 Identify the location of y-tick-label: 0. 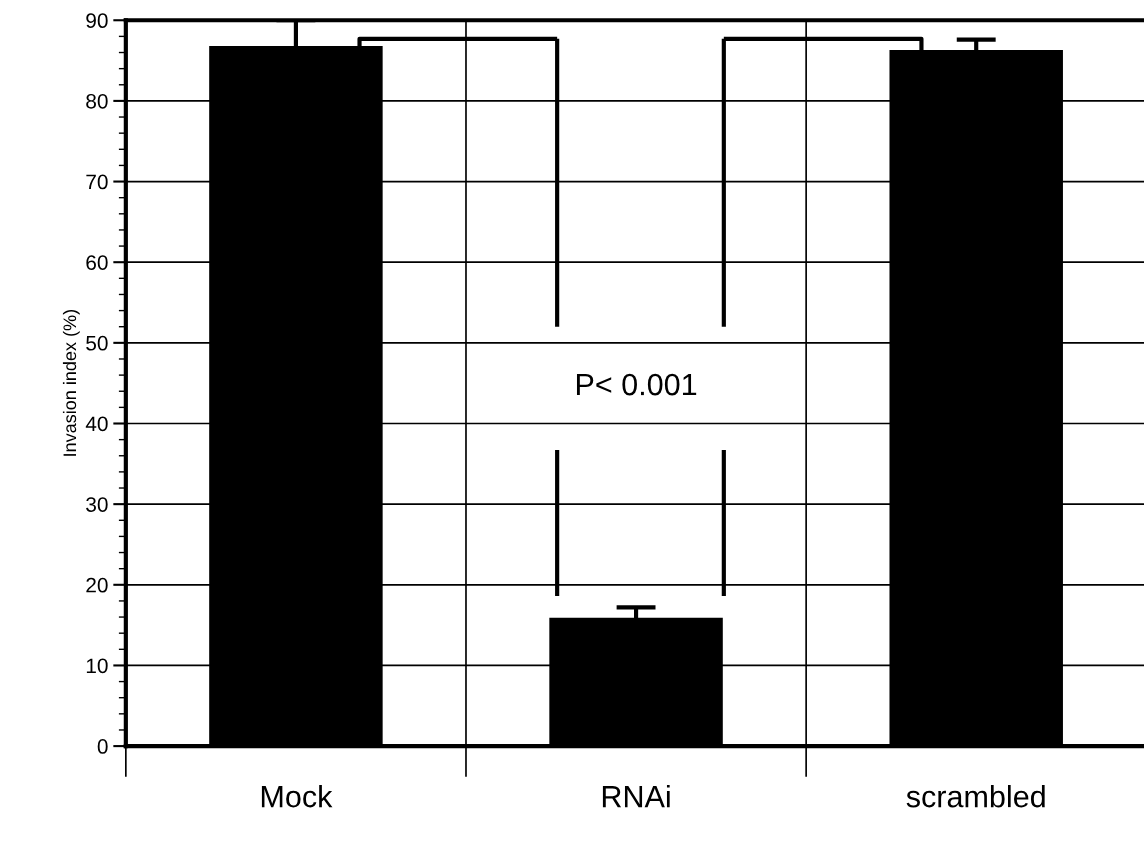
(102, 746).